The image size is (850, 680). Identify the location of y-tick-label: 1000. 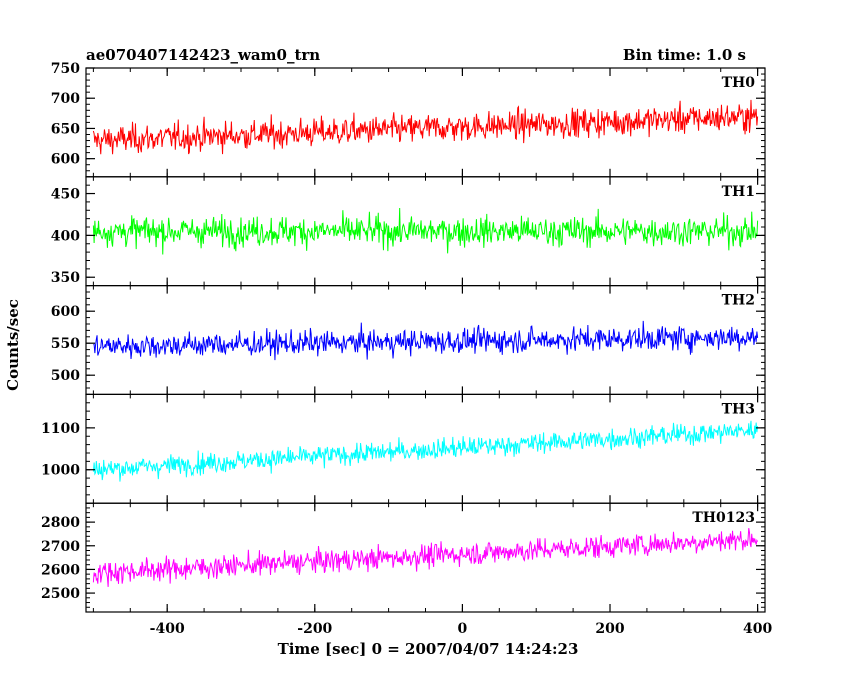
(60, 471).